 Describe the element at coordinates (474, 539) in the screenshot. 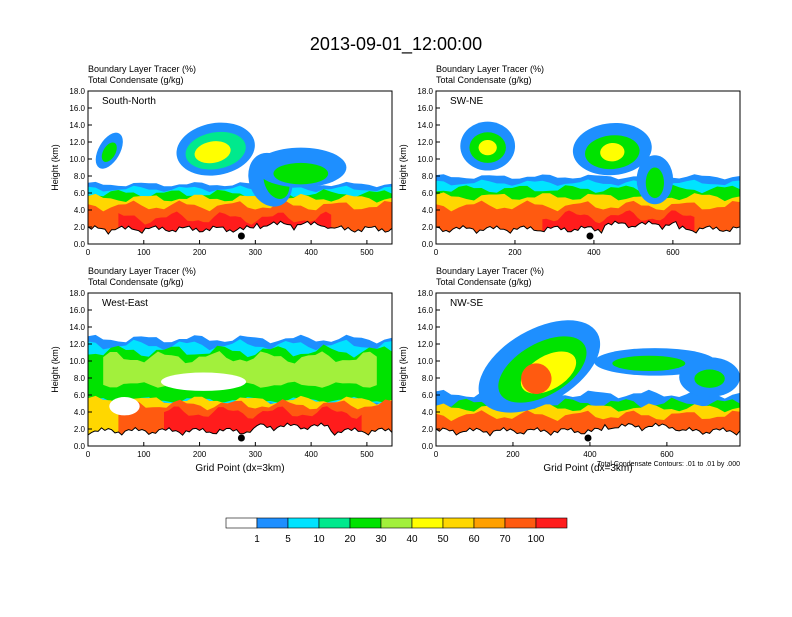

I see `colorbar-label: 60` at that location.